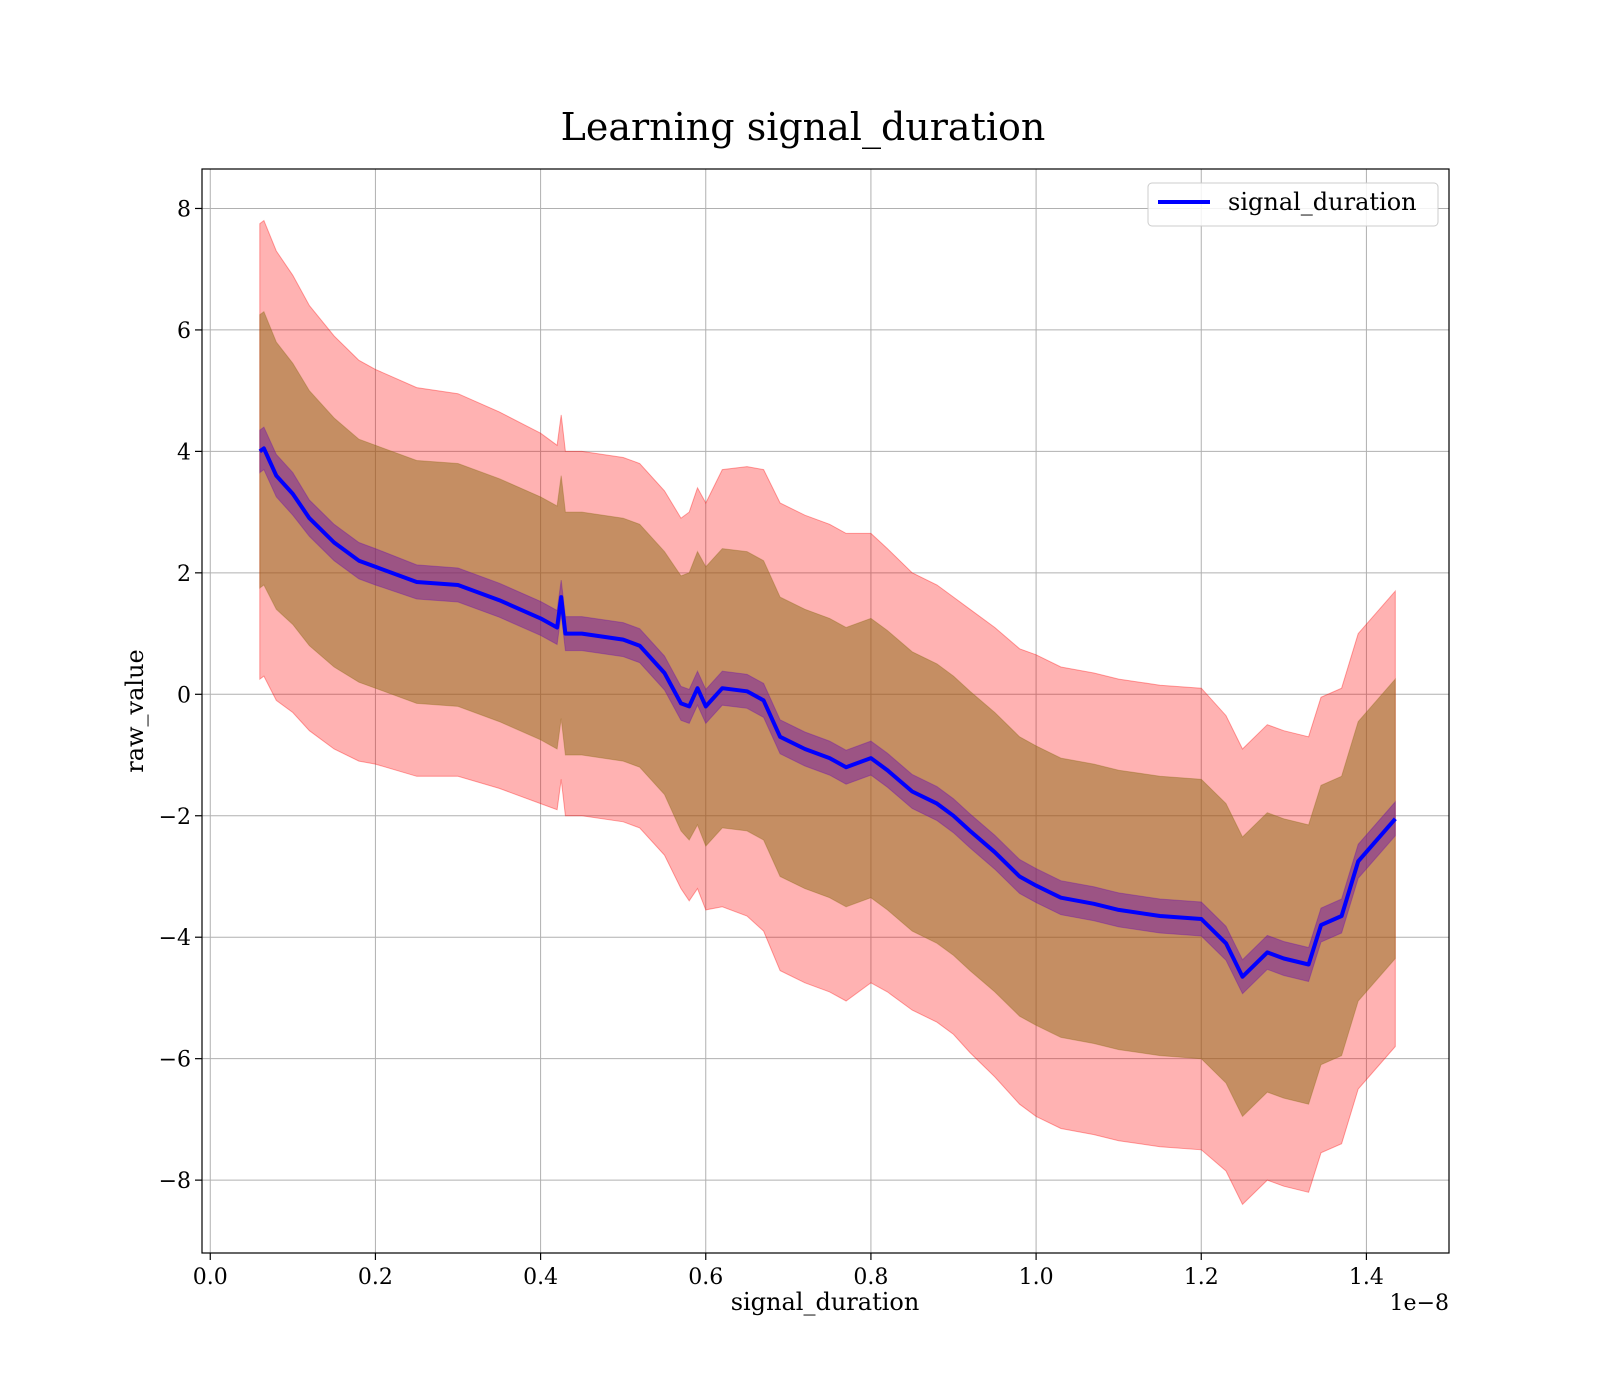  What do you see at coordinates (870, 1277) in the screenshot?
I see `x-tick-label: 0.8` at bounding box center [870, 1277].